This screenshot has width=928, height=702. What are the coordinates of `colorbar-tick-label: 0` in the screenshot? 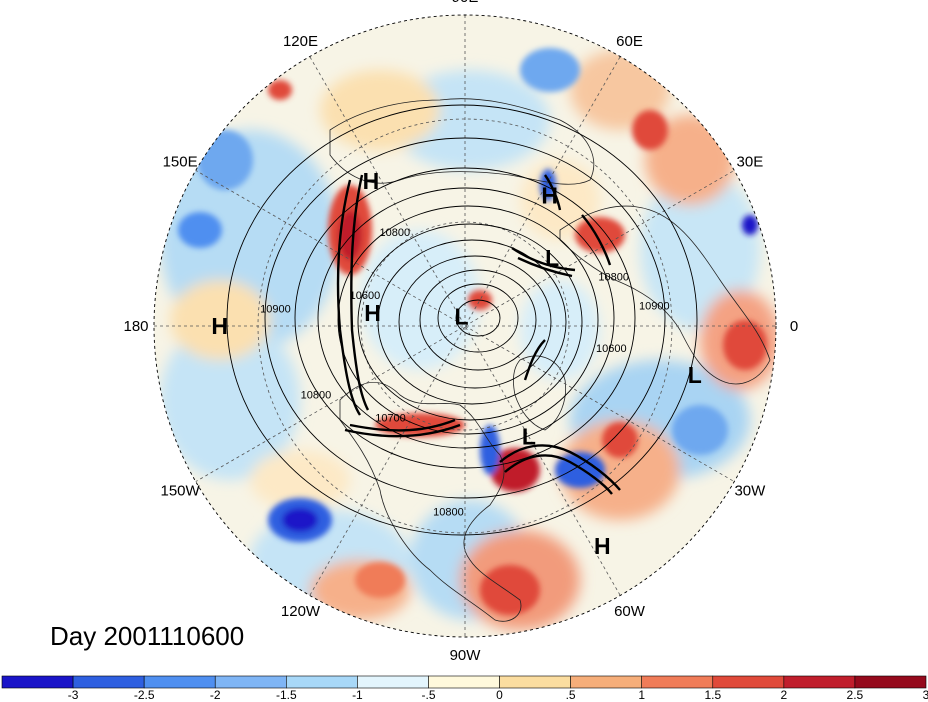 It's located at (499, 695).